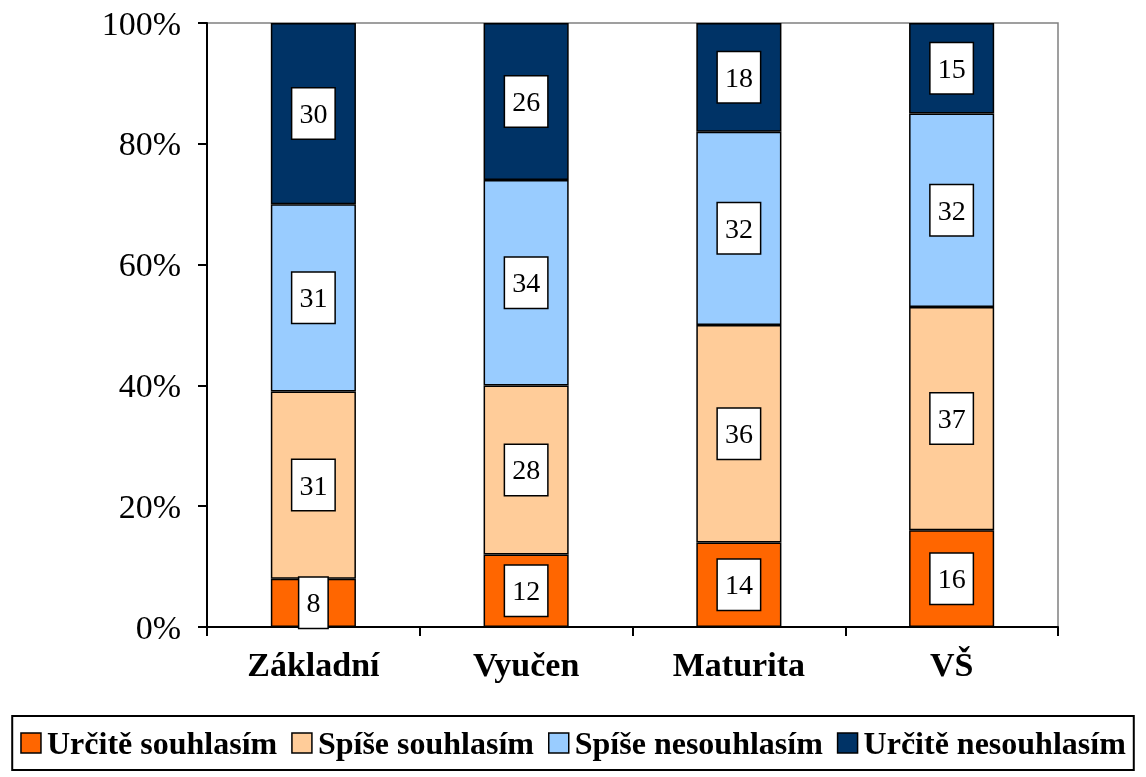  Describe the element at coordinates (995, 743) in the screenshot. I see `legend-label: Určitě nesouhlasím` at that location.